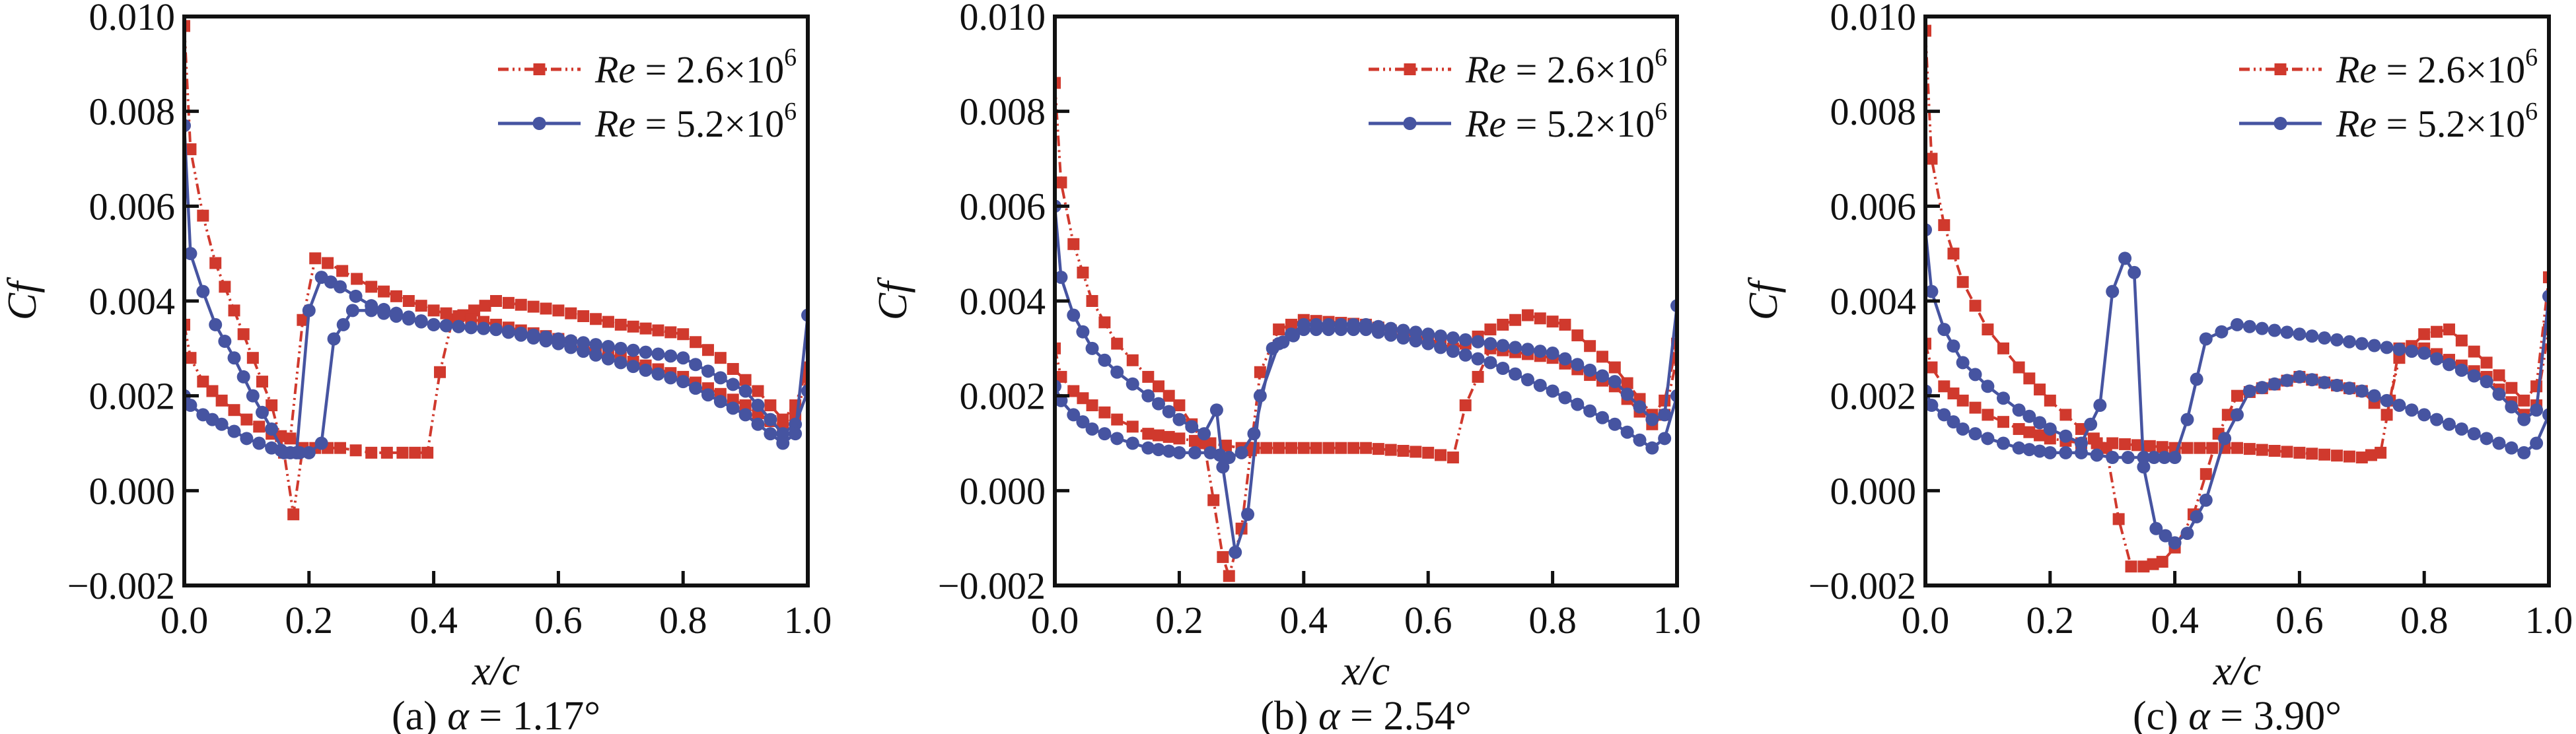  I want to click on legend-re-symbol: Re, so click(1486, 69).